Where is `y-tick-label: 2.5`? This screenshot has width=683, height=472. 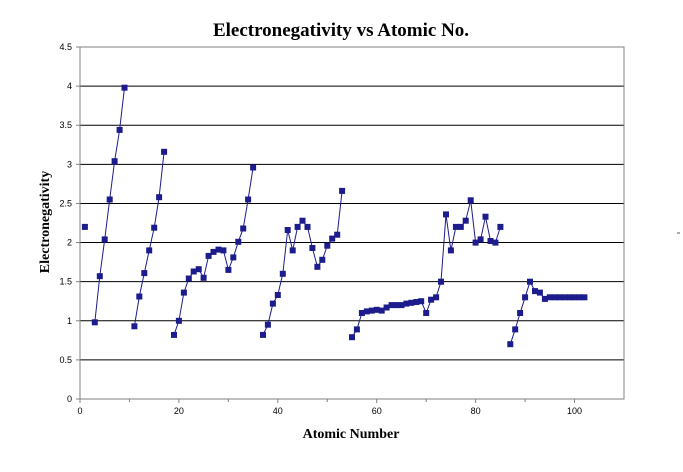
y-tick-label: 2.5 is located at coordinates (65, 203).